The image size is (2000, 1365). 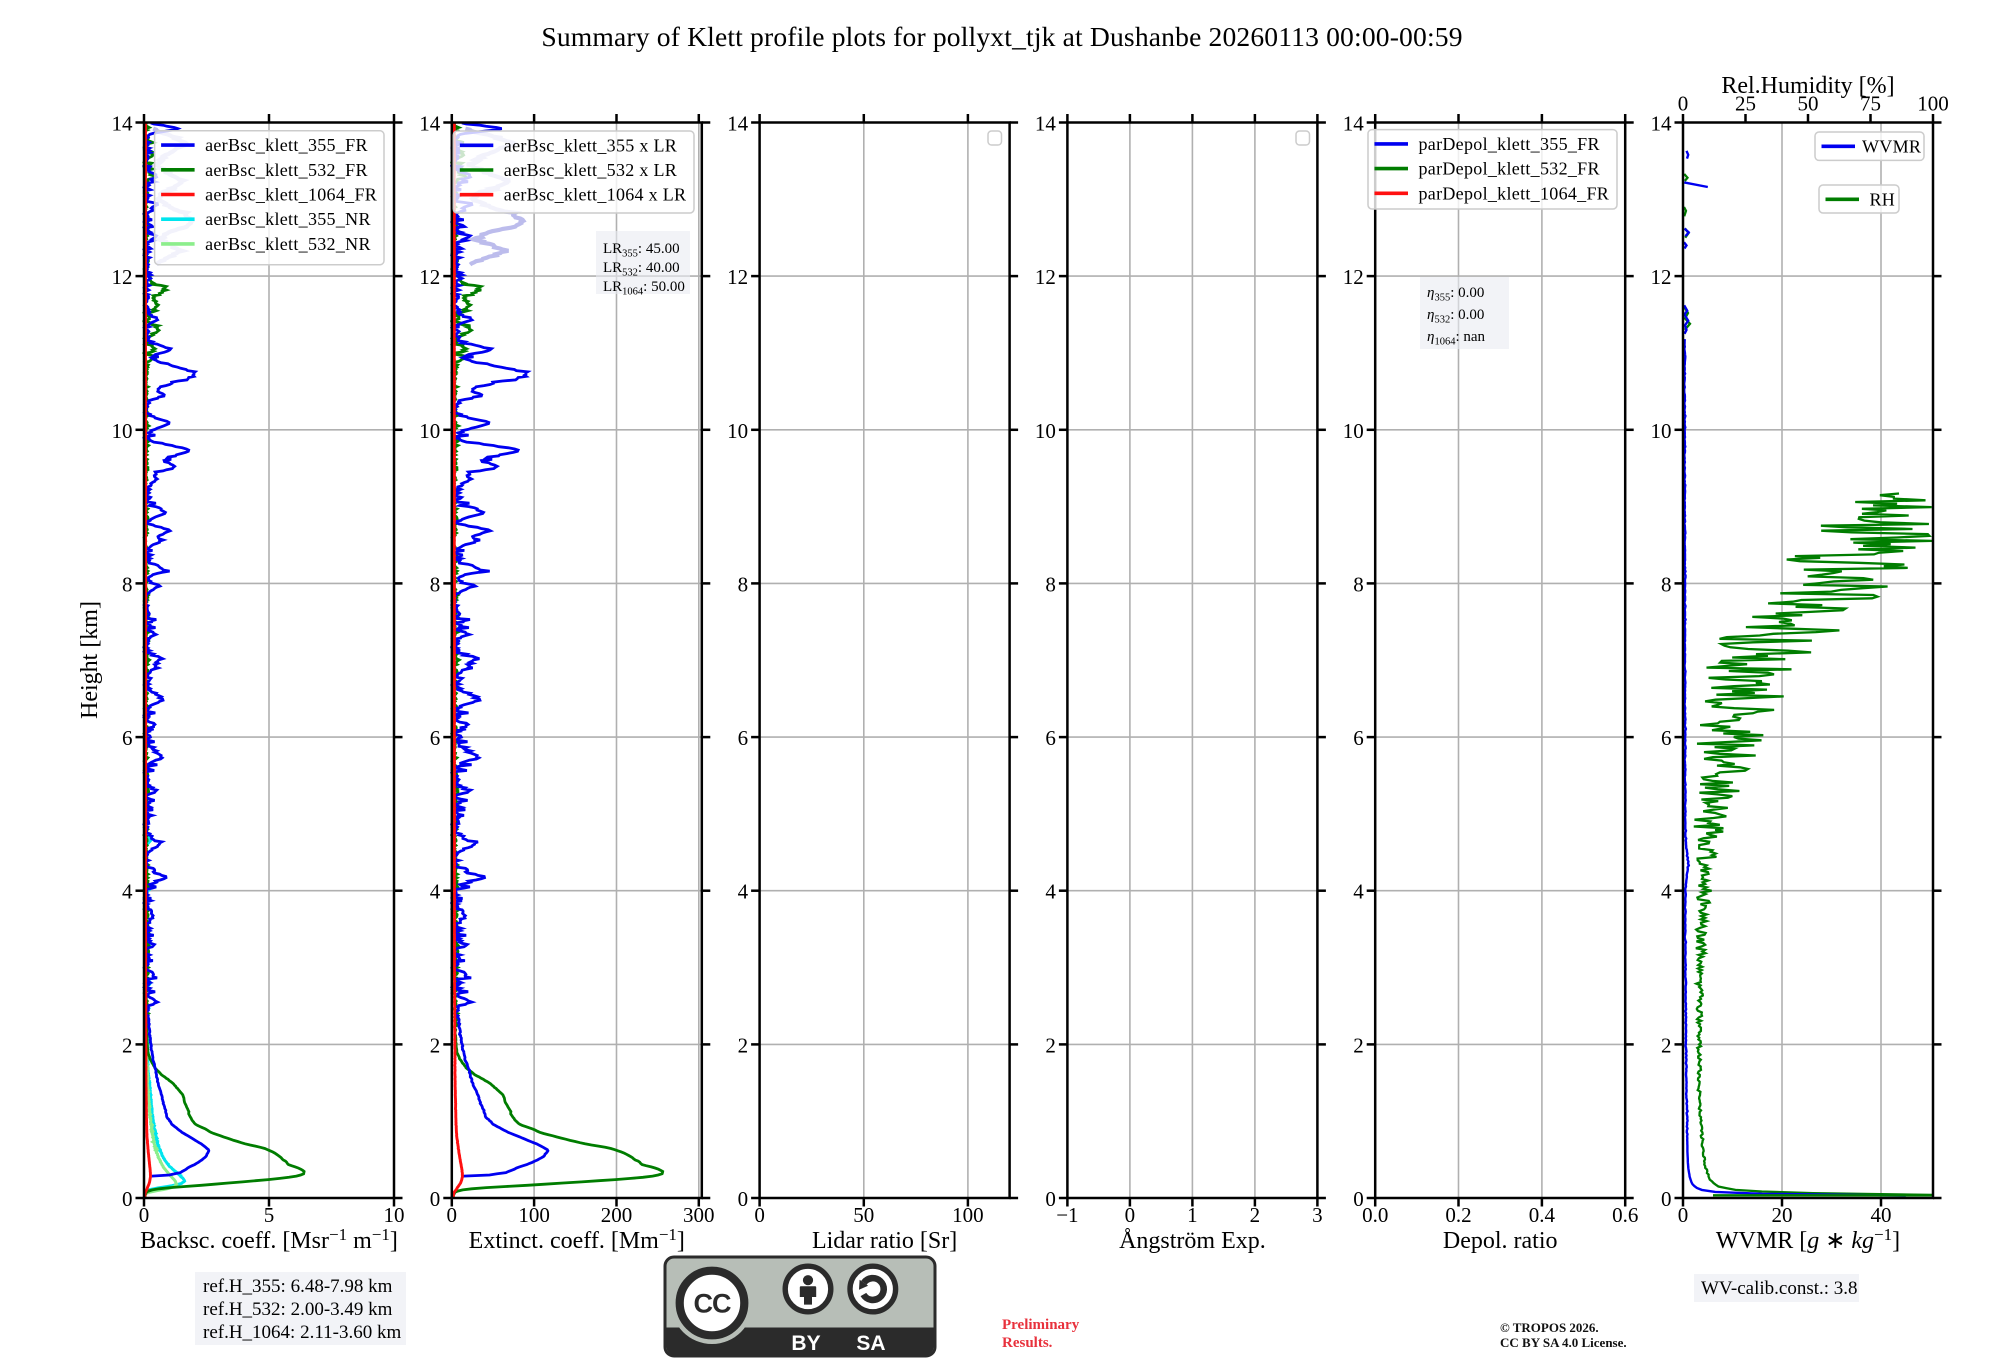 What do you see at coordinates (1500, 1241) in the screenshot?
I see `svg-text: Depol. ratio` at bounding box center [1500, 1241].